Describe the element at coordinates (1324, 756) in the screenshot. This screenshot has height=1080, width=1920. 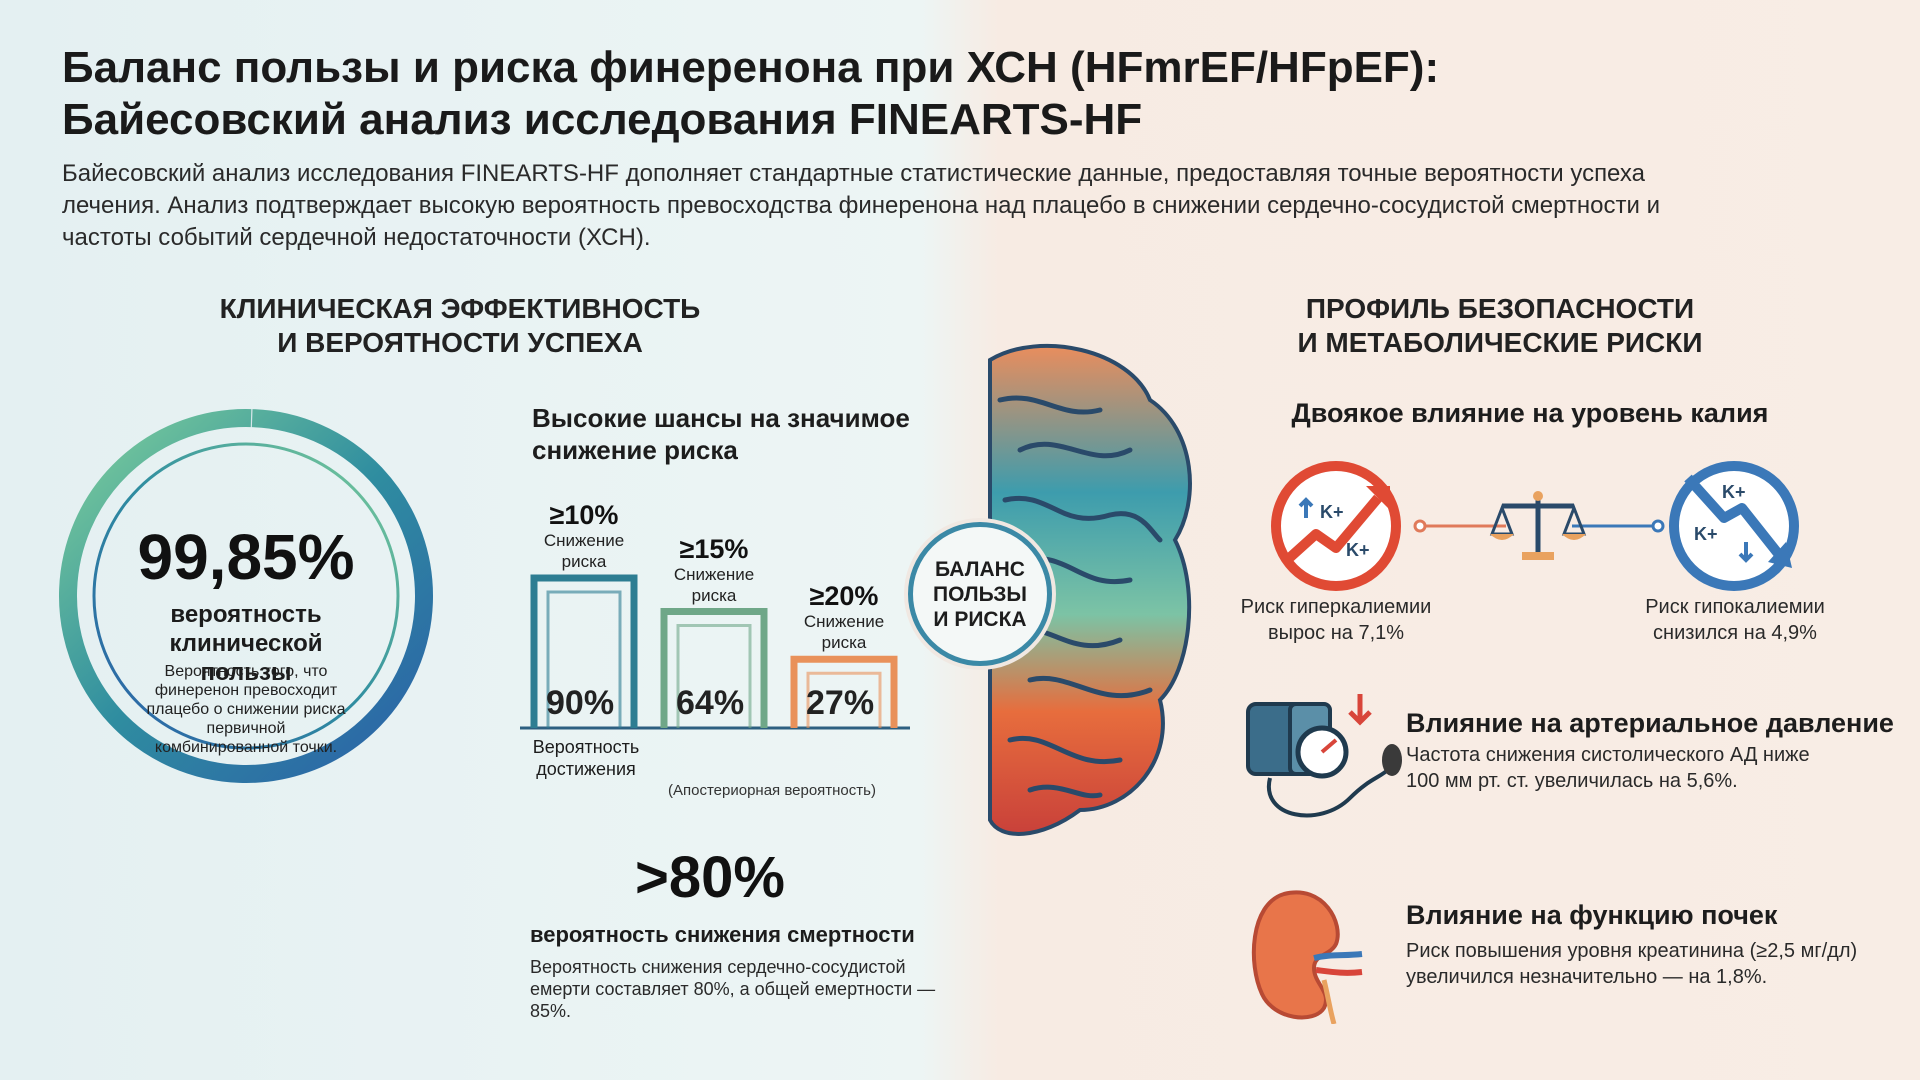
I see `blood-pressure-monitor-icon` at that location.